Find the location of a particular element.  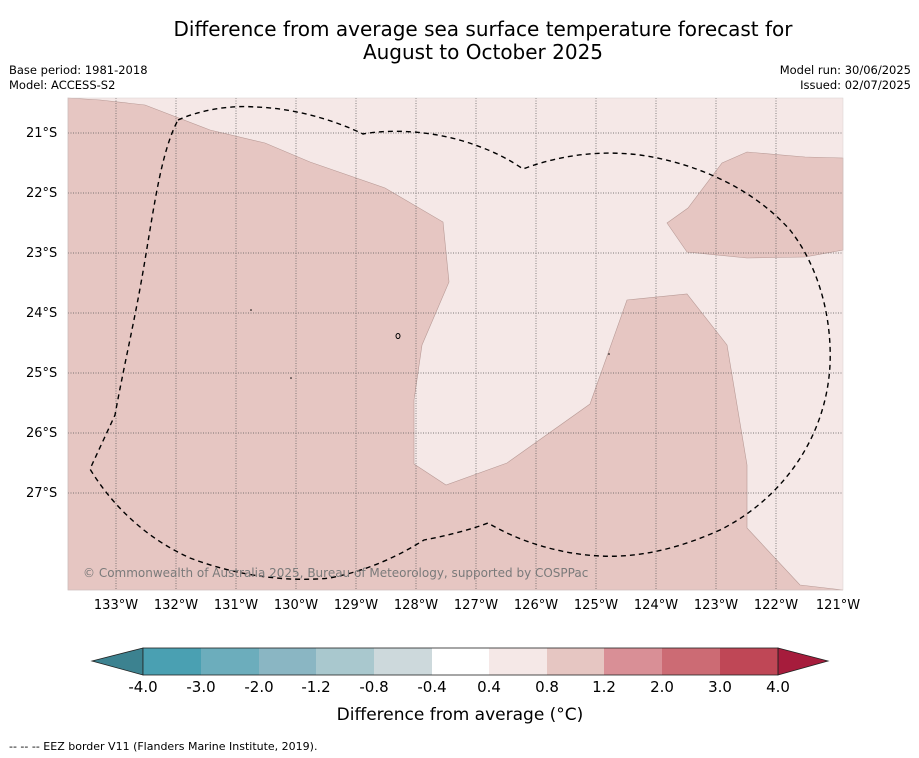

lon-label: 124°W is located at coordinates (656, 605).